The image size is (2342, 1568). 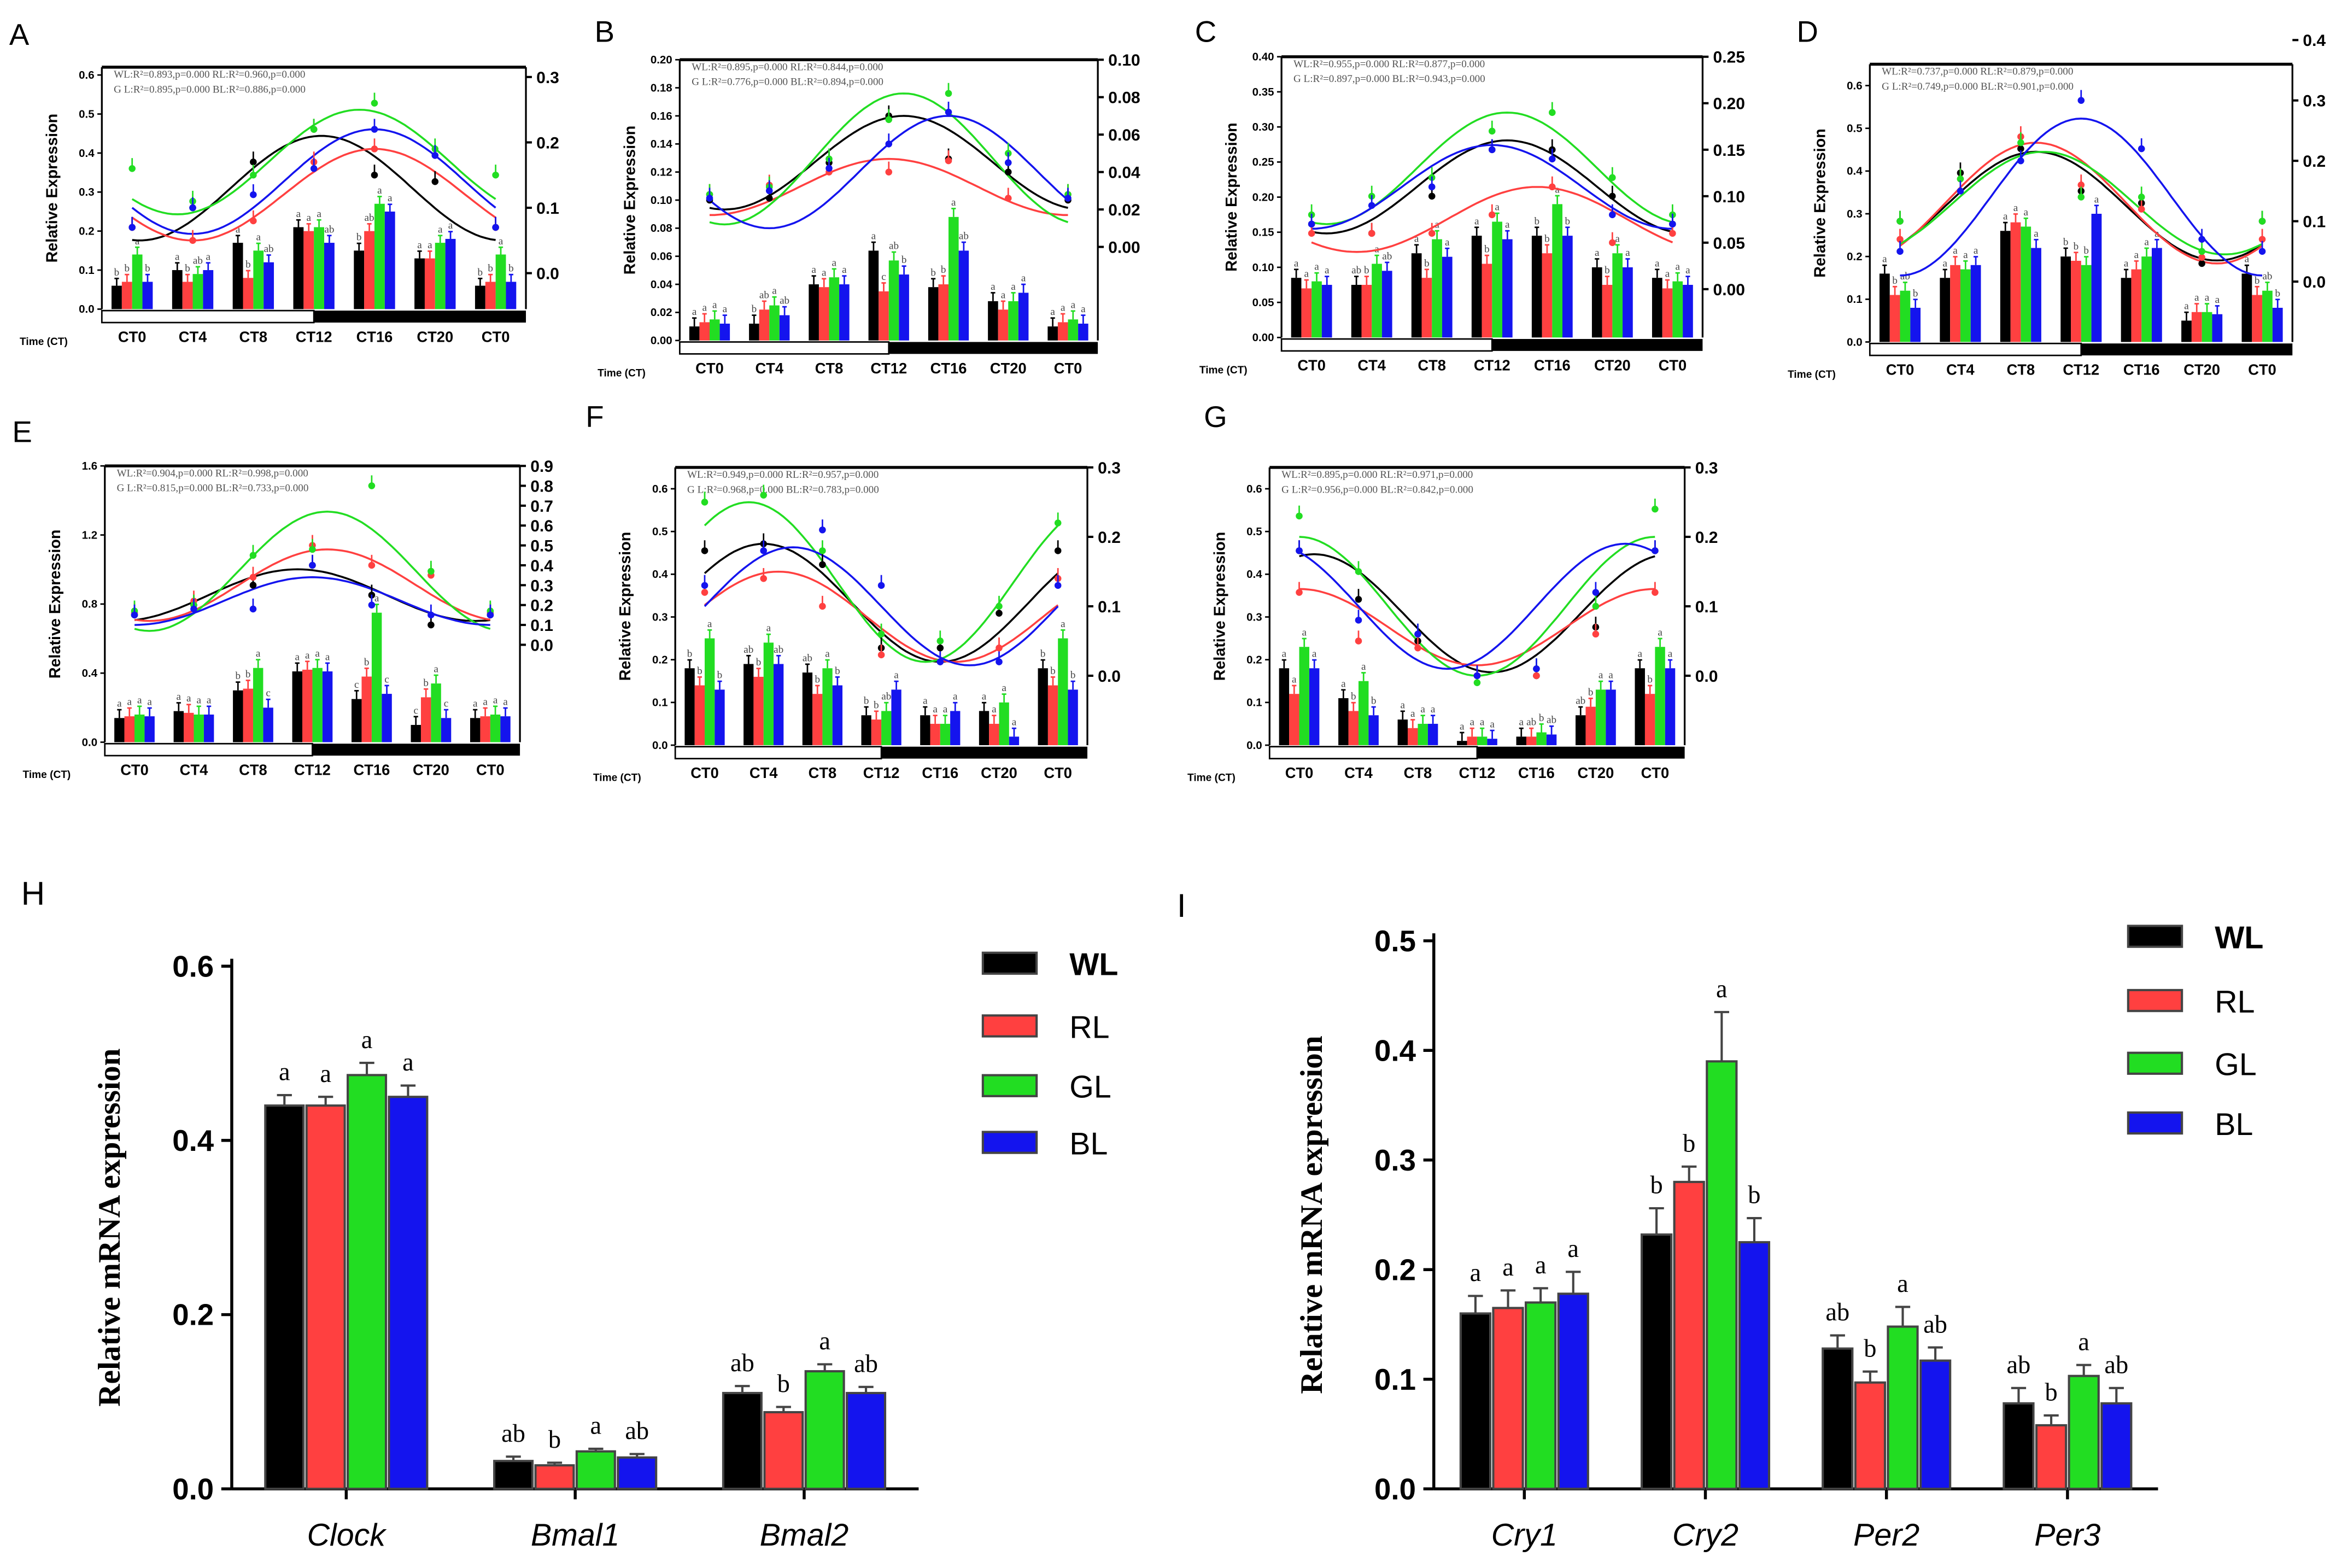 I want to click on x-tick-label: Per3, so click(x=2067, y=1535).